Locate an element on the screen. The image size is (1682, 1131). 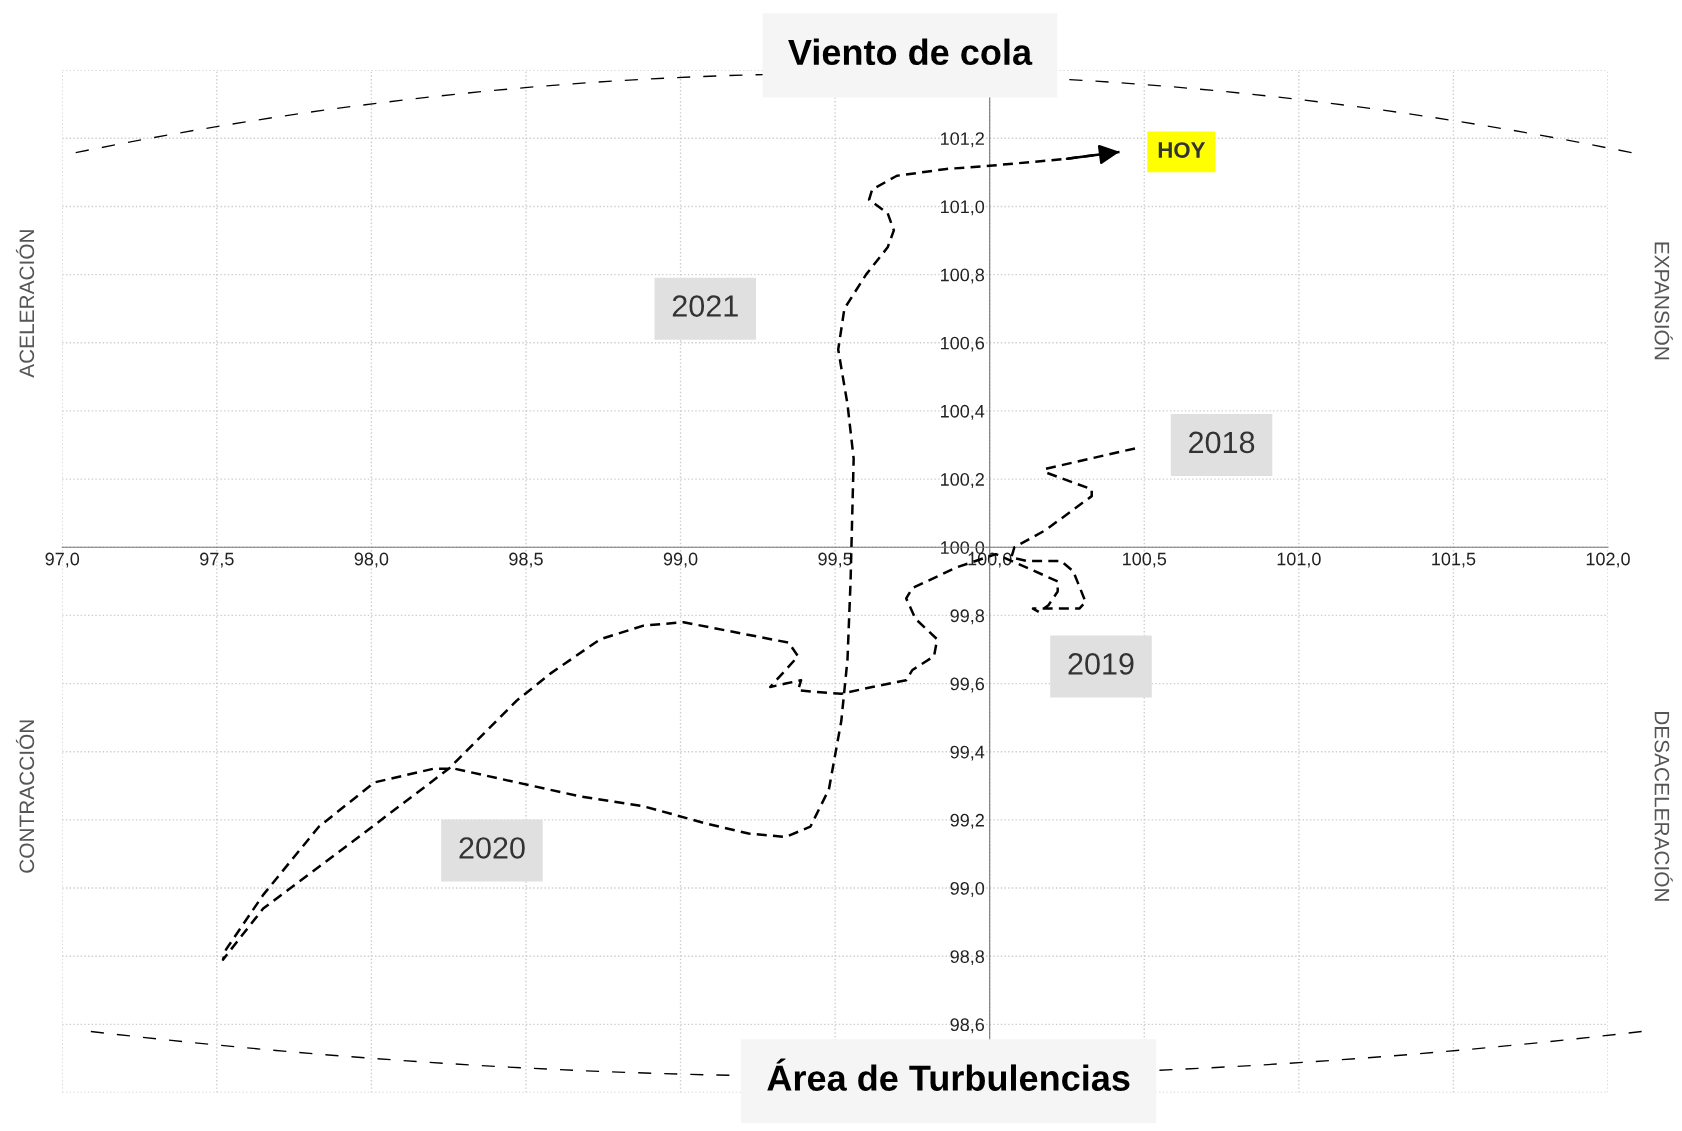
annotation: 2018 is located at coordinates (1222, 442).